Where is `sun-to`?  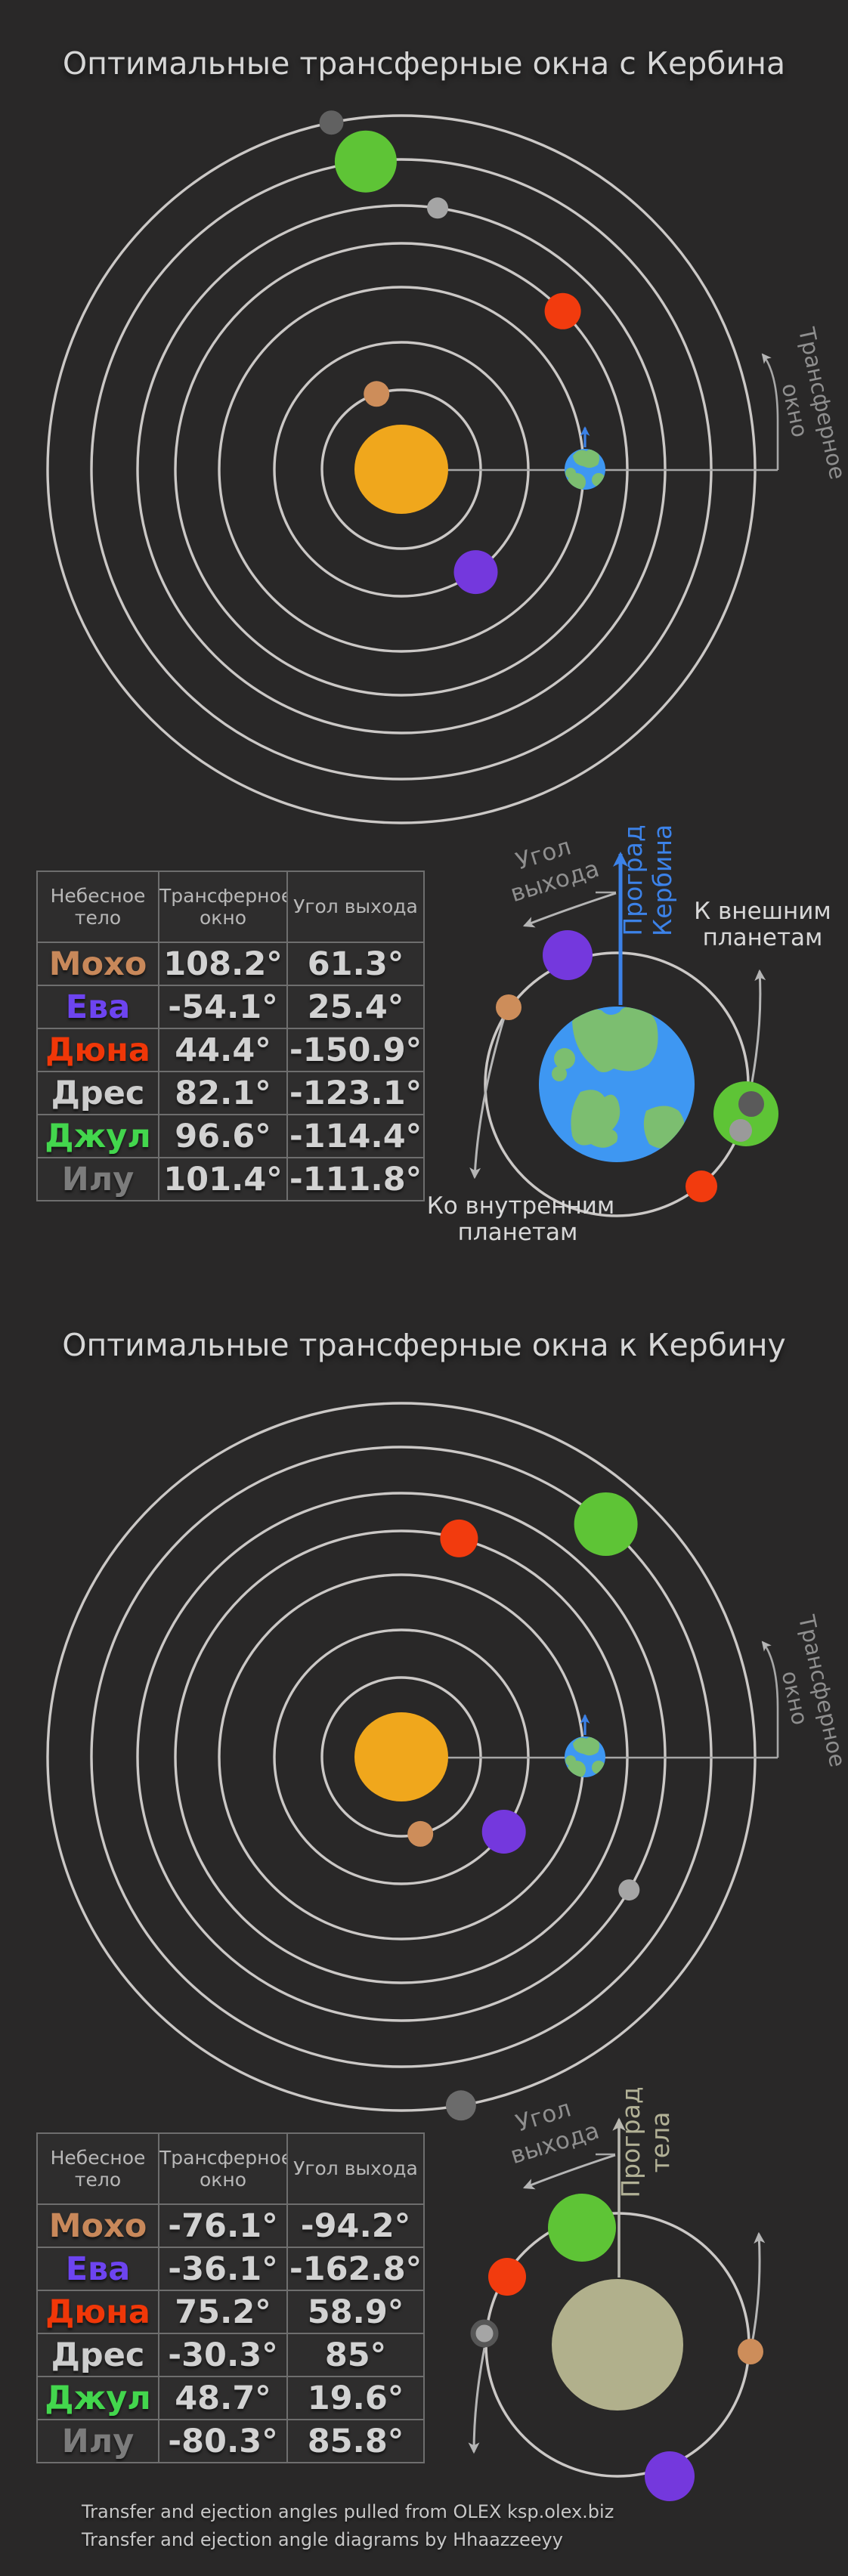 sun-to is located at coordinates (401, 1756).